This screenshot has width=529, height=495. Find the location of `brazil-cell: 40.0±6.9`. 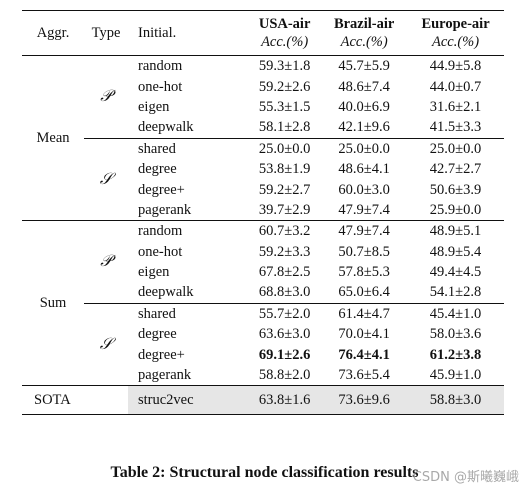

brazil-cell: 40.0±6.9 is located at coordinates (364, 106).